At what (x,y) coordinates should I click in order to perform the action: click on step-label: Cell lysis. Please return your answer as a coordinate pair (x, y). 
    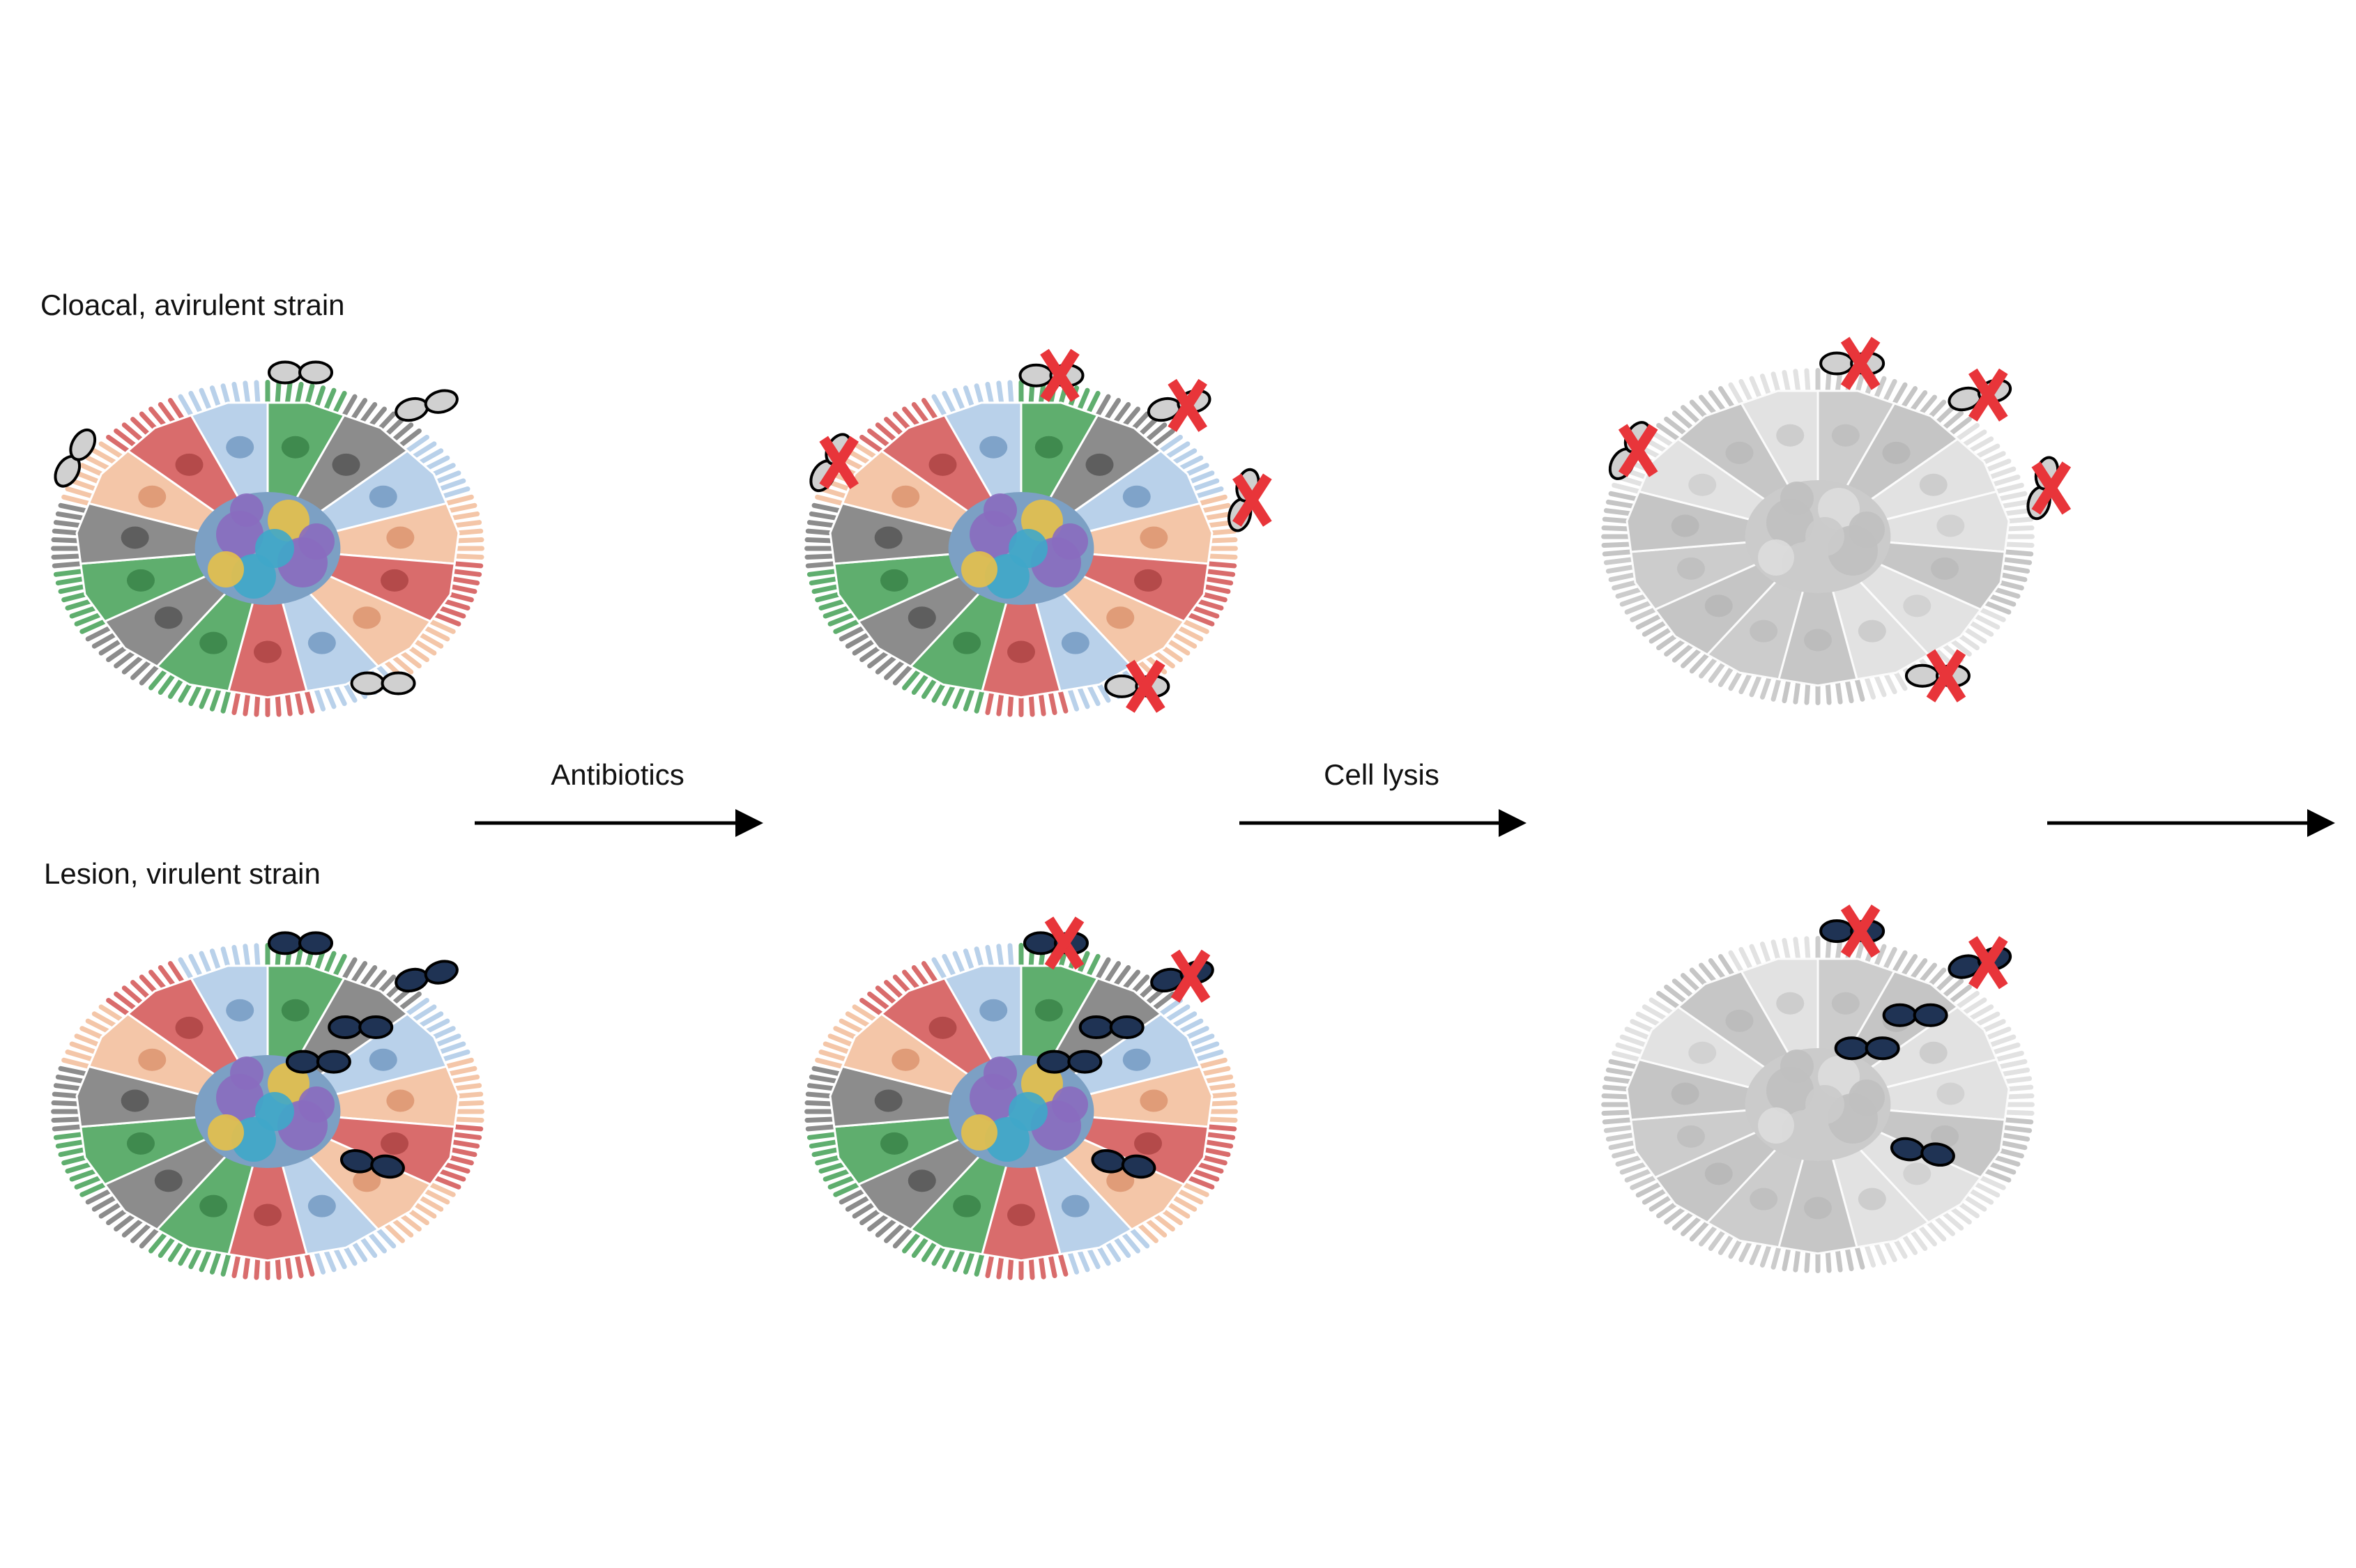
    Looking at the image, I should click on (1382, 774).